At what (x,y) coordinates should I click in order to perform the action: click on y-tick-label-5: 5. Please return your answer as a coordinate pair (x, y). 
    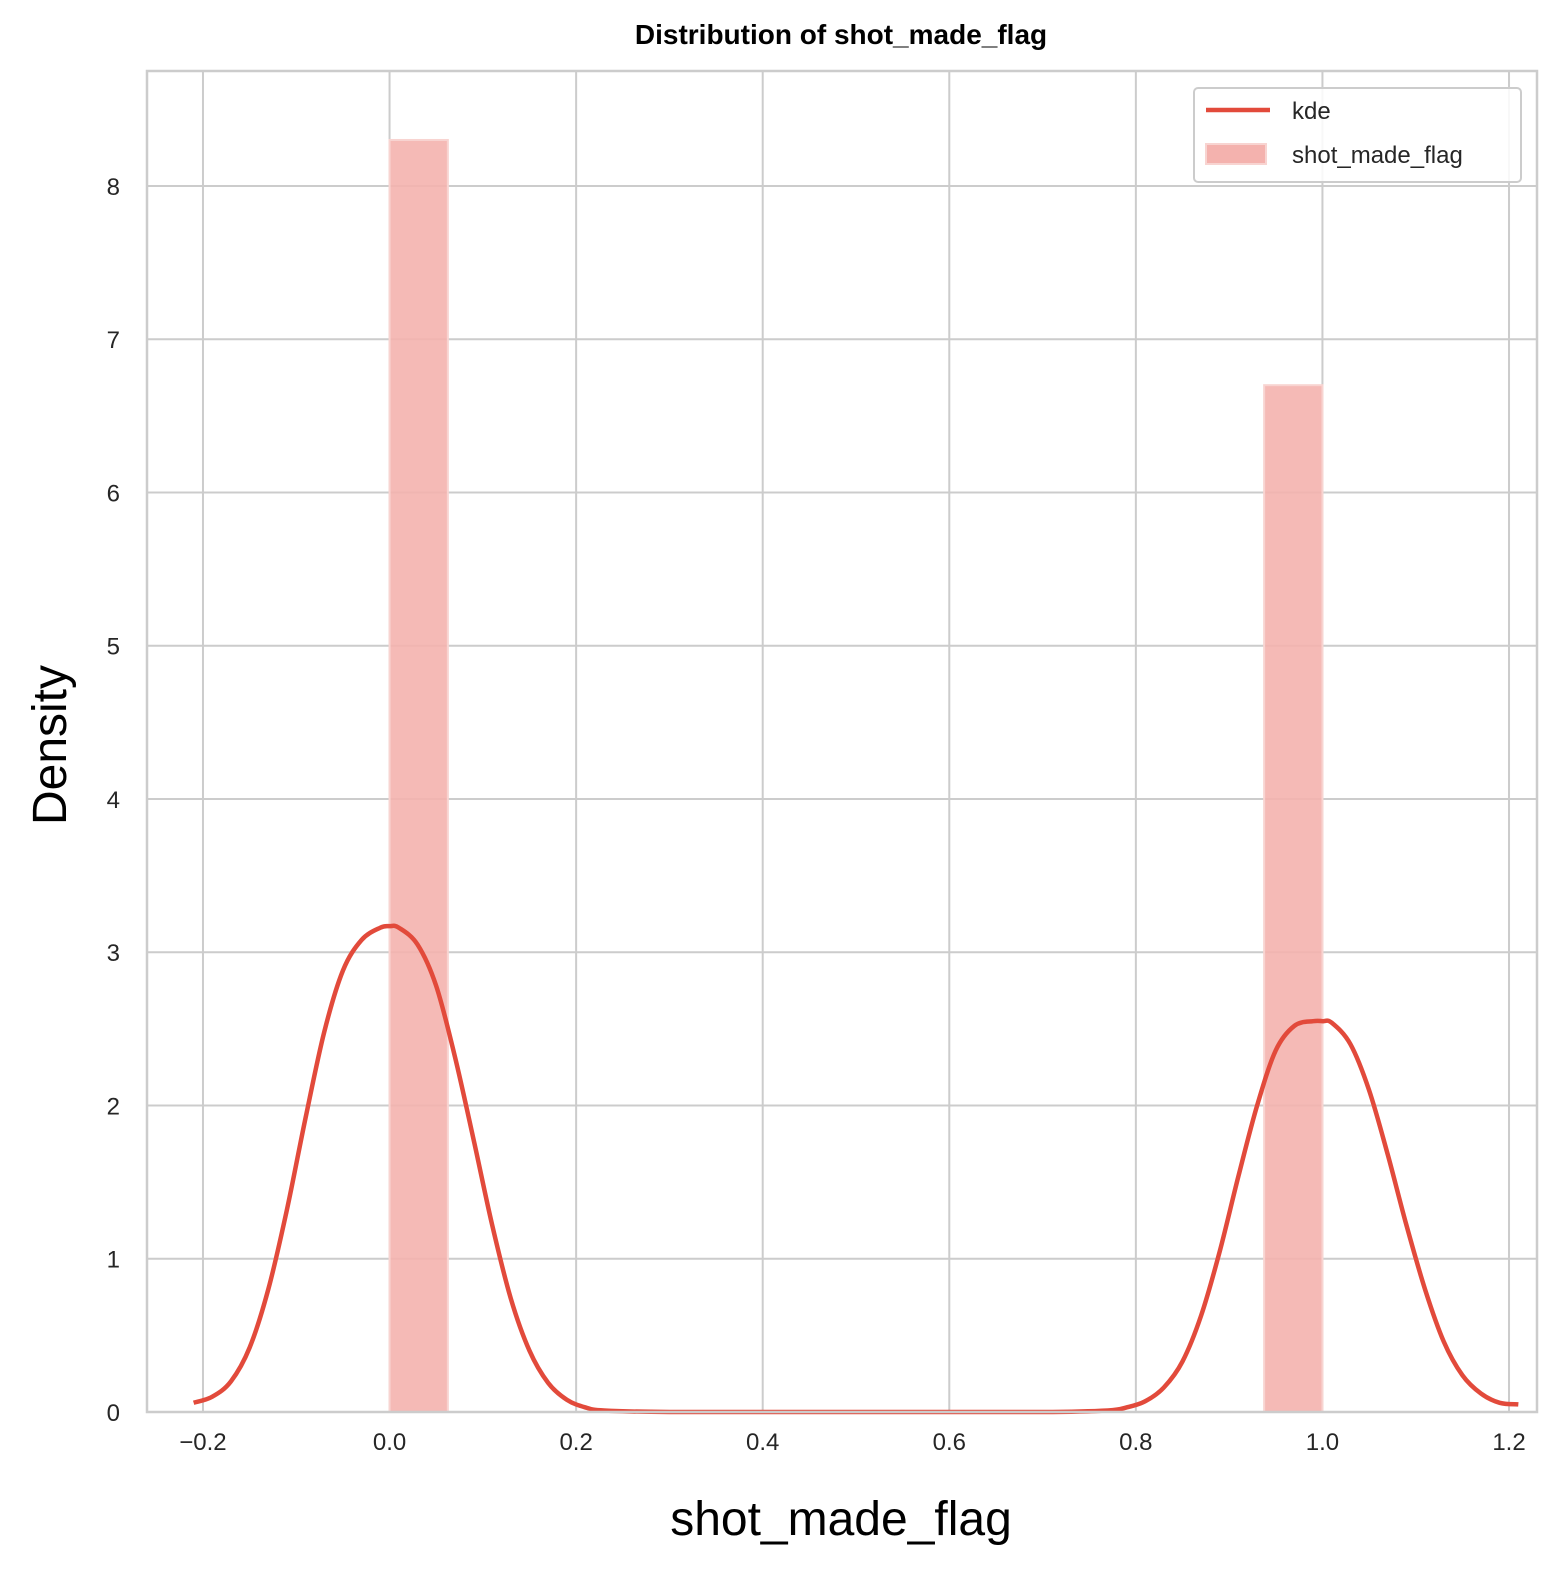
    Looking at the image, I should click on (113, 647).